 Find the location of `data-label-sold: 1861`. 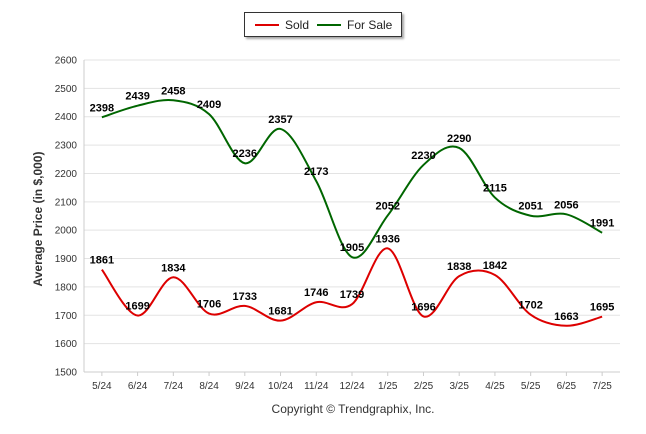

data-label-sold: 1861 is located at coordinates (102, 261).